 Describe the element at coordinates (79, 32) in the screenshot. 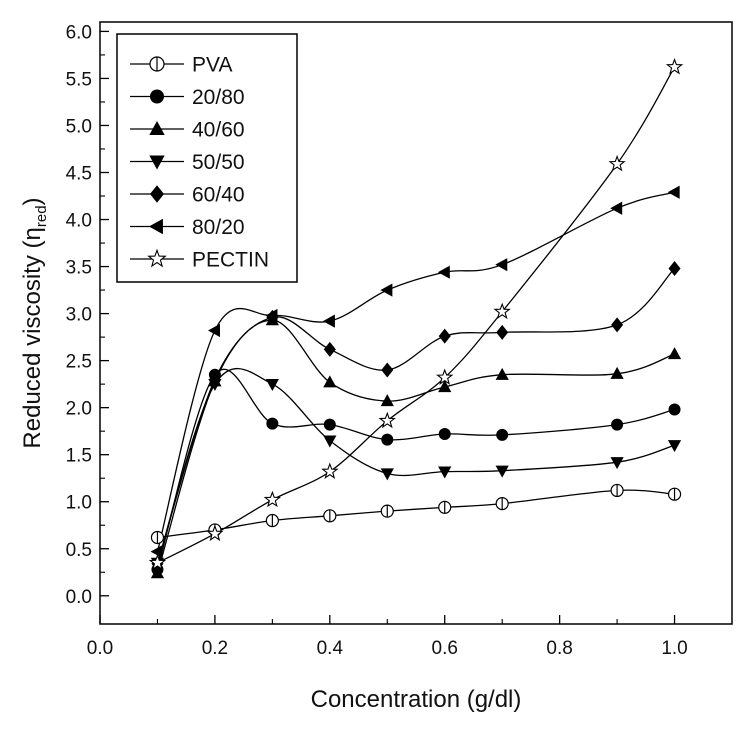

I see `y-tick-label: 6.0` at that location.